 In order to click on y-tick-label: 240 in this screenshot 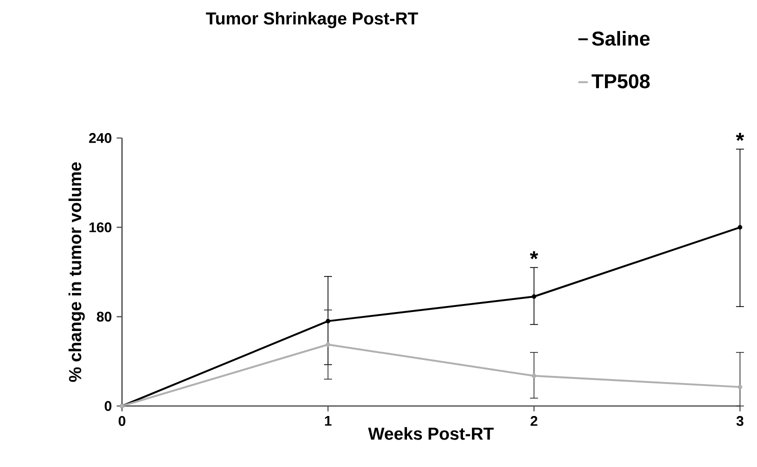, I will do `click(100, 138)`.